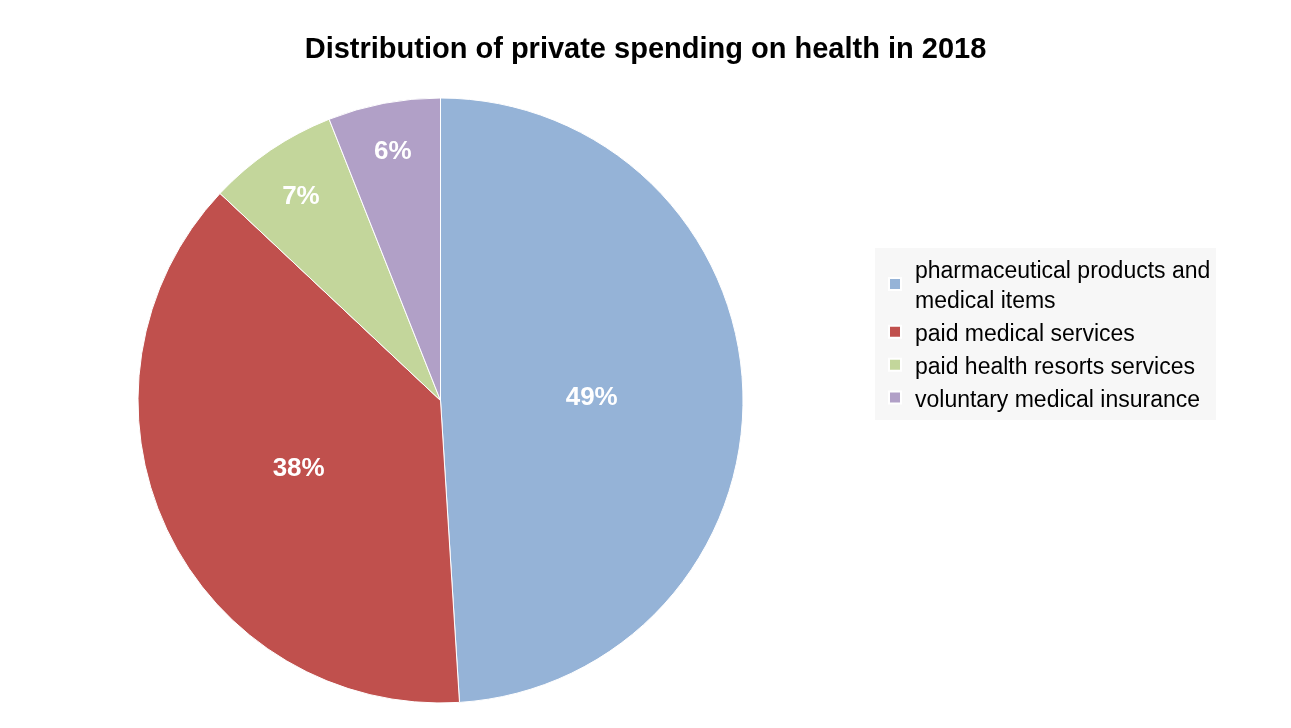 The image size is (1291, 728). Describe the element at coordinates (1025, 332) in the screenshot. I see `legend-label: paid medical services` at that location.